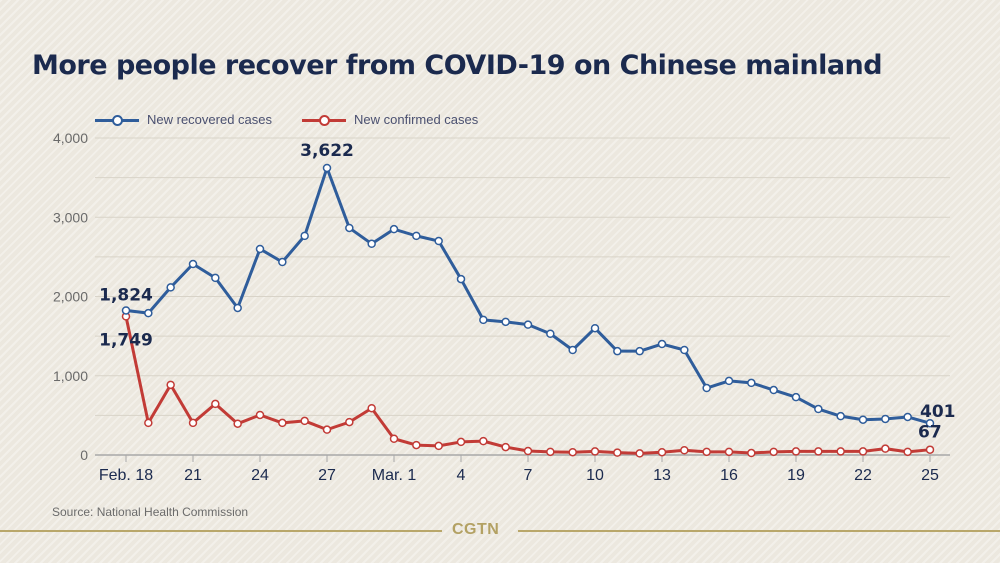  What do you see at coordinates (70, 138) in the screenshot?
I see `y-tick-label: 4,000` at bounding box center [70, 138].